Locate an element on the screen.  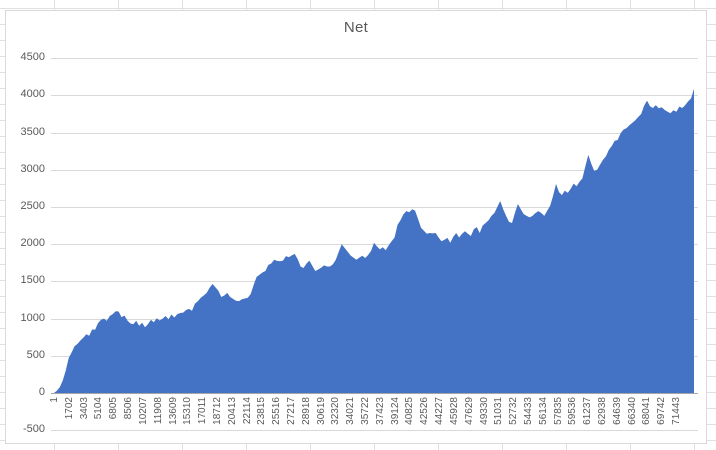
y-tick-label: 2500 is located at coordinates (32, 206).